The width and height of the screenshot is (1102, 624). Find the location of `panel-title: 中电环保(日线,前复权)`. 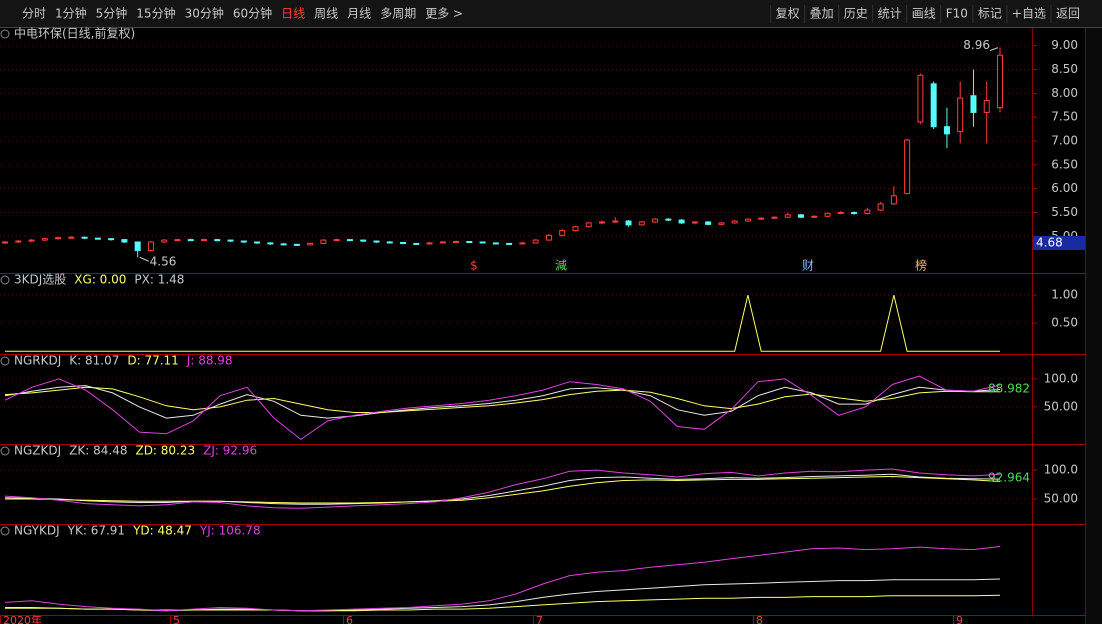

panel-title: 中电环保(日线,前复权) is located at coordinates (74, 33).